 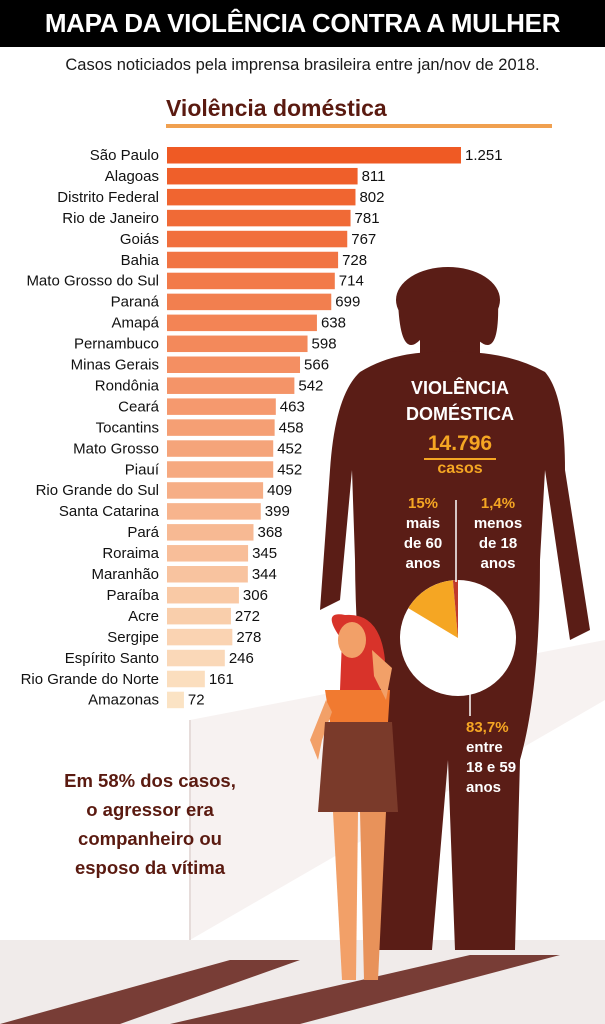 What do you see at coordinates (302, 23) in the screenshot?
I see `page-title: MAPA DA VIOLÊNCIA CONTRA A MULHER` at bounding box center [302, 23].